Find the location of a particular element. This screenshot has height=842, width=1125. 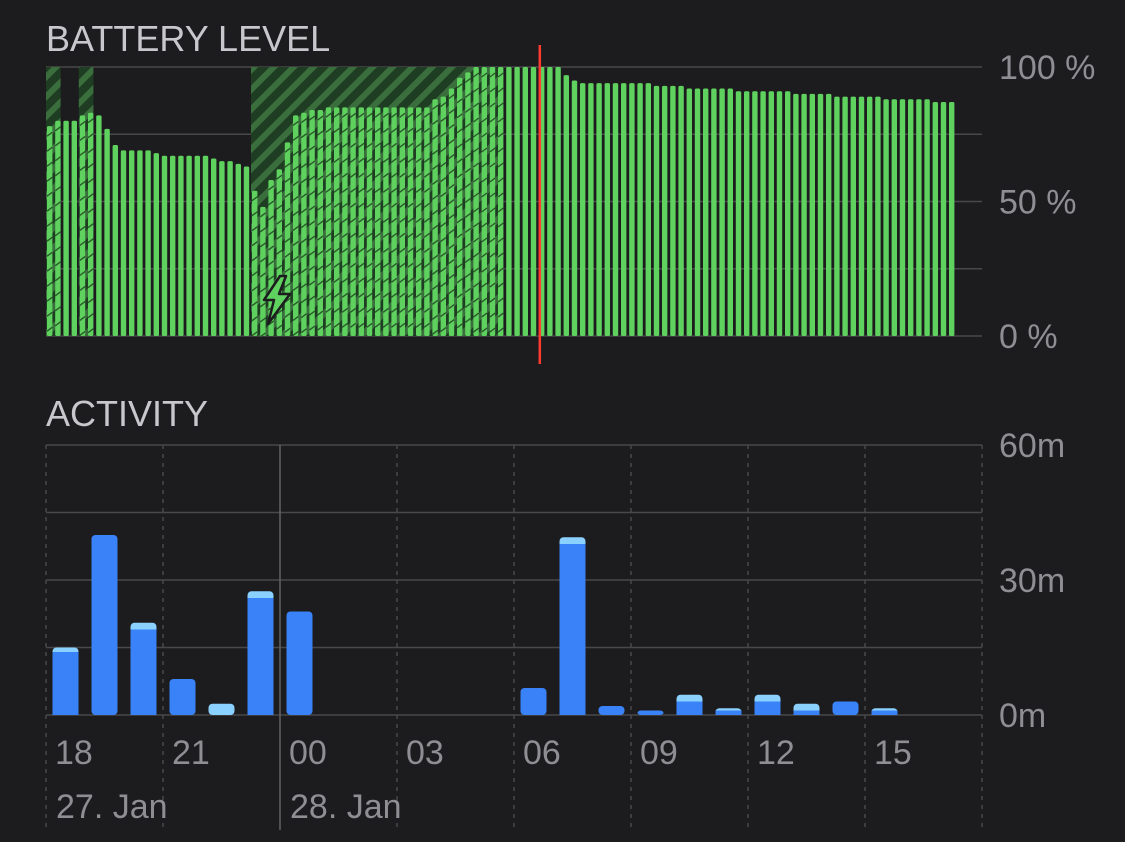

activity-x-tick: 18 is located at coordinates (74, 753).